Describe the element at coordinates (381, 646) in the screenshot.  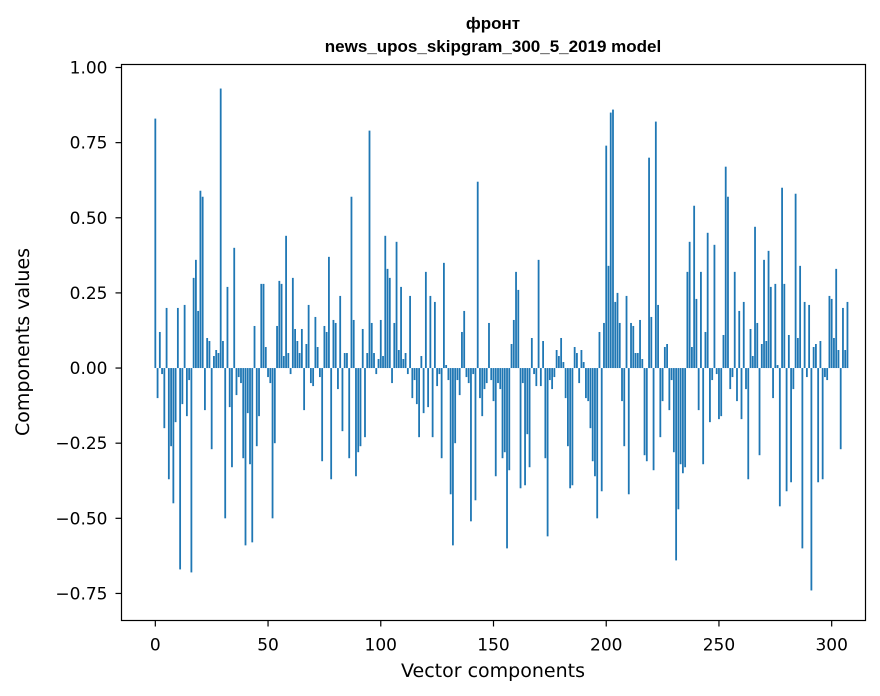
I see `x-tick-label: 100` at that location.